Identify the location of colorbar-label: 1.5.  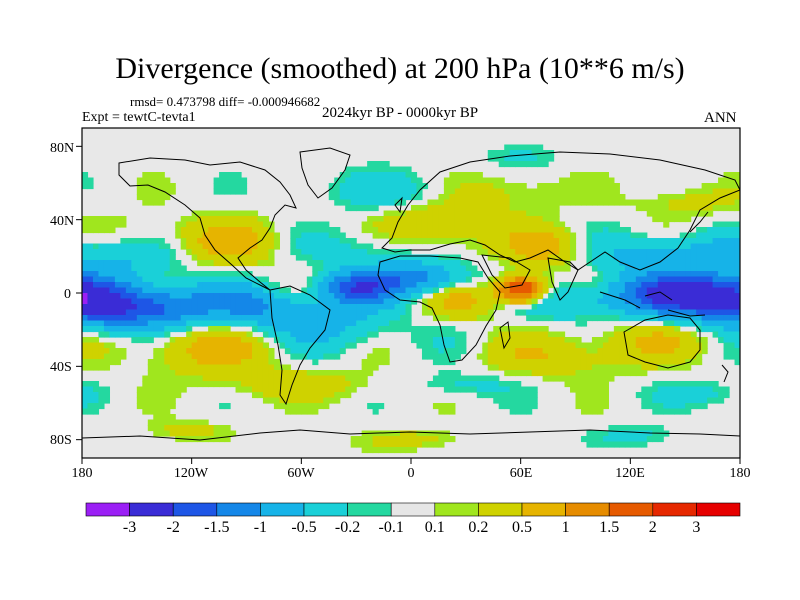
(609, 527).